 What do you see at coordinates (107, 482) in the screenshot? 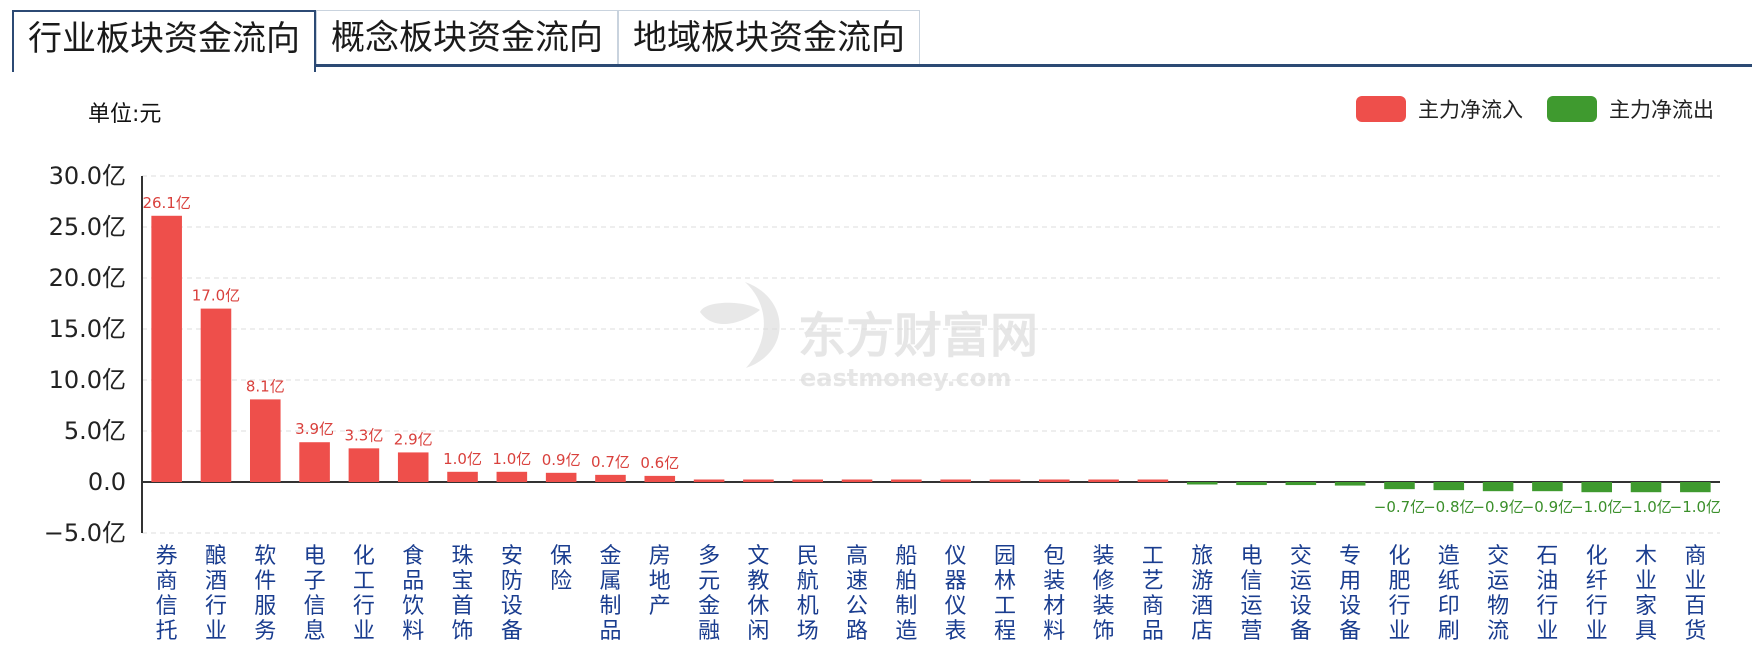
I see `y-tick-label: 0.0` at bounding box center [107, 482].